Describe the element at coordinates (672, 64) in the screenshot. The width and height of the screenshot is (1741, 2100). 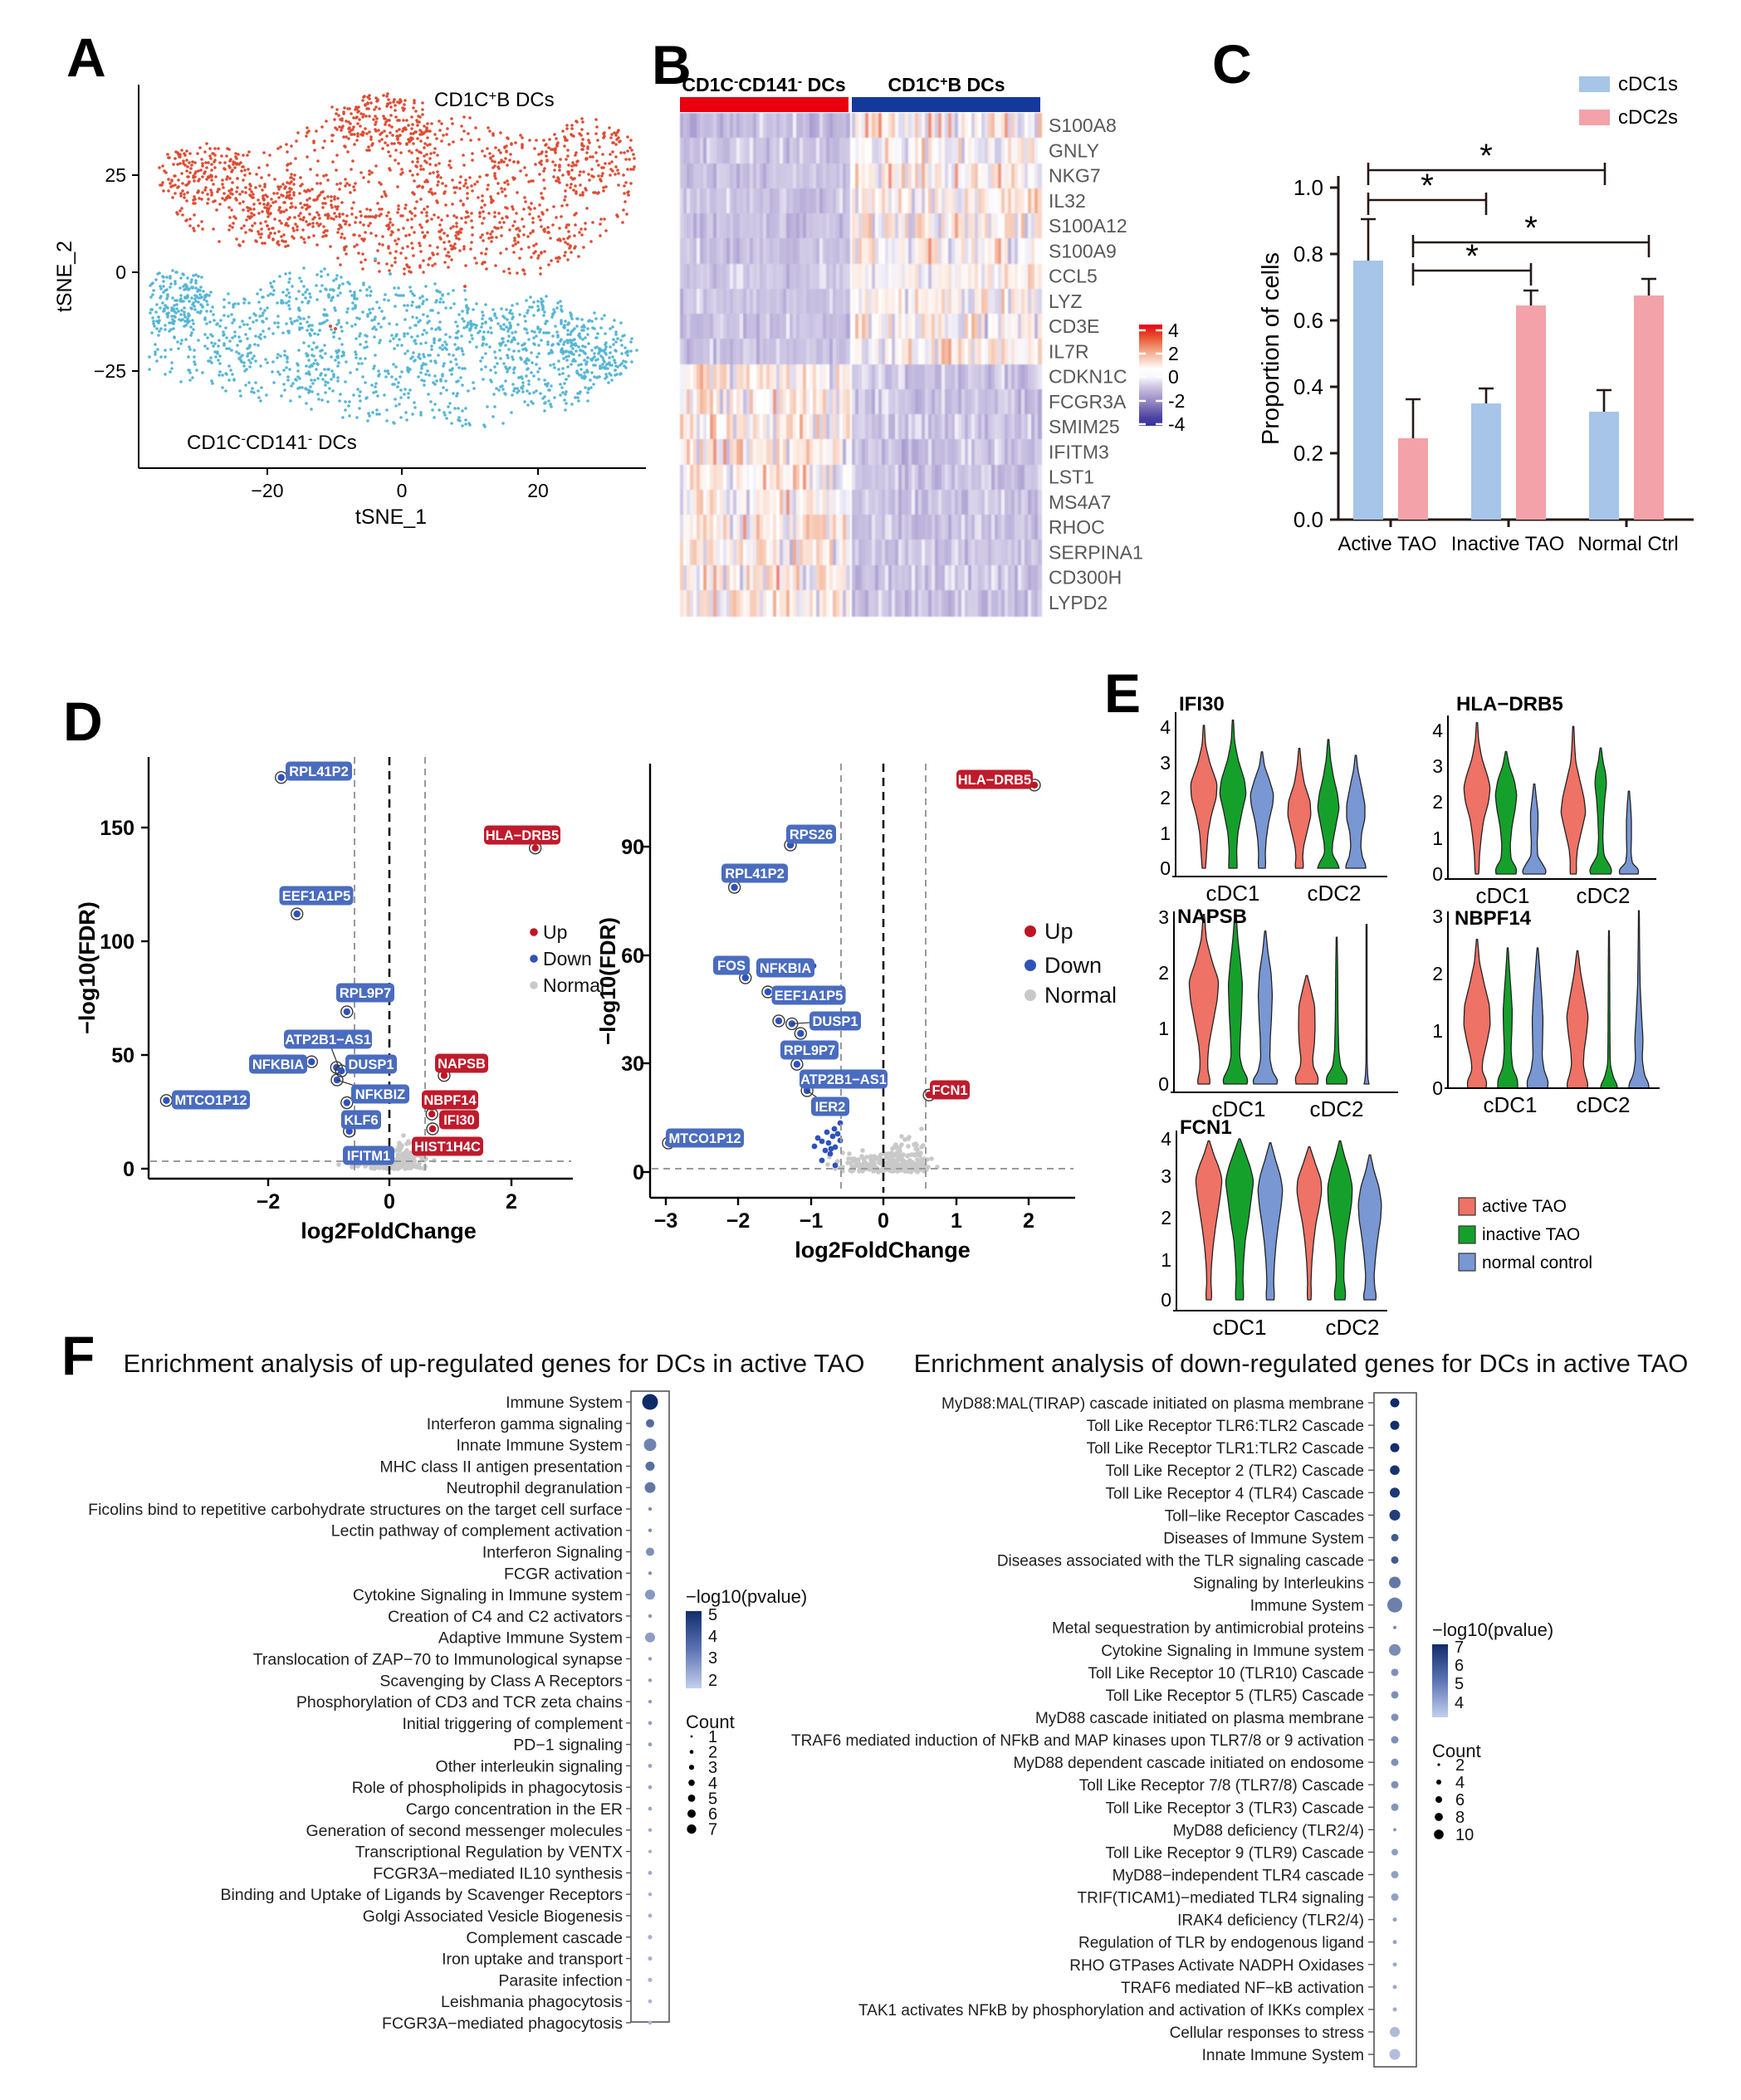
I see `svg-text: B` at that location.